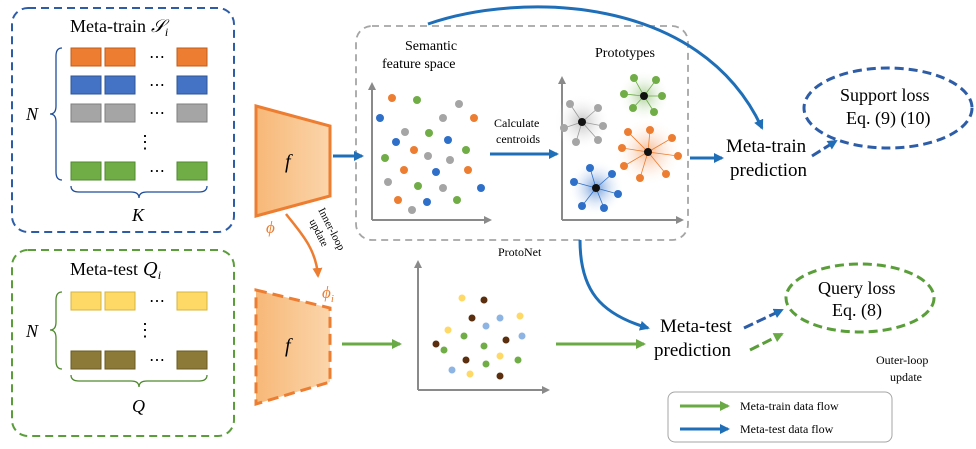  Describe the element at coordinates (625, 53) in the screenshot. I see `prototypes-title: Prototypes` at that location.